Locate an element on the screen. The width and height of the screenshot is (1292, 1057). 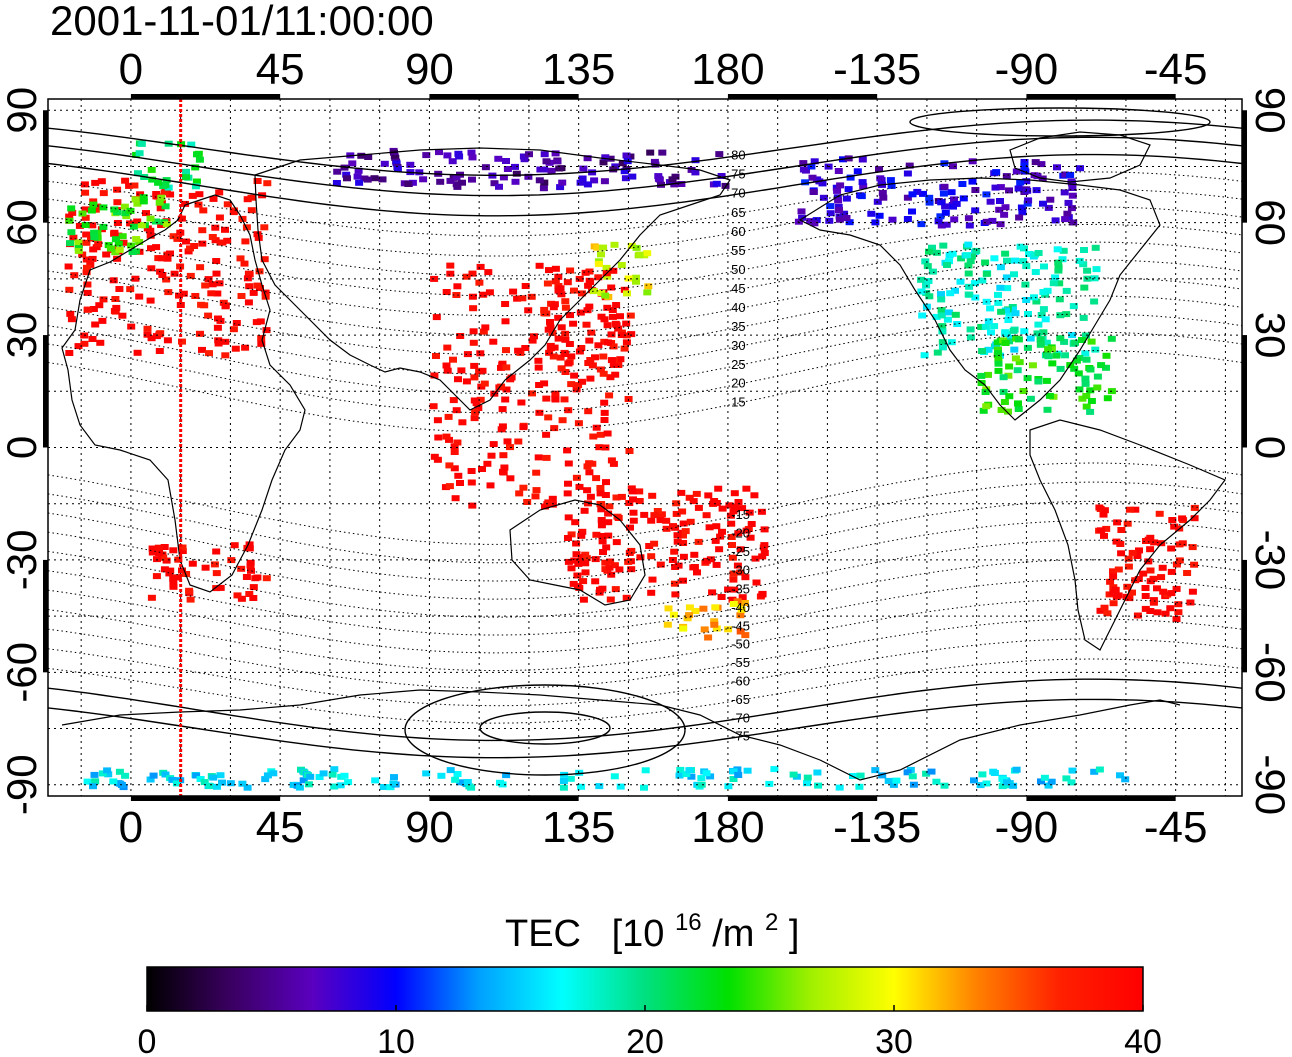
left-tick-label: 0 is located at coordinates (22, 447).